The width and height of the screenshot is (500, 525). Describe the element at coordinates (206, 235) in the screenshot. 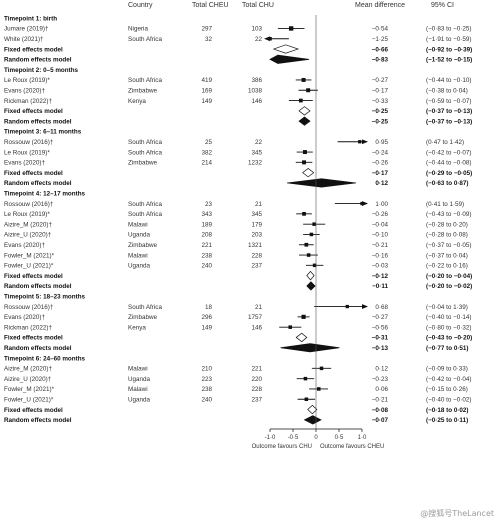

I see `study-total-cheu: 208` at that location.